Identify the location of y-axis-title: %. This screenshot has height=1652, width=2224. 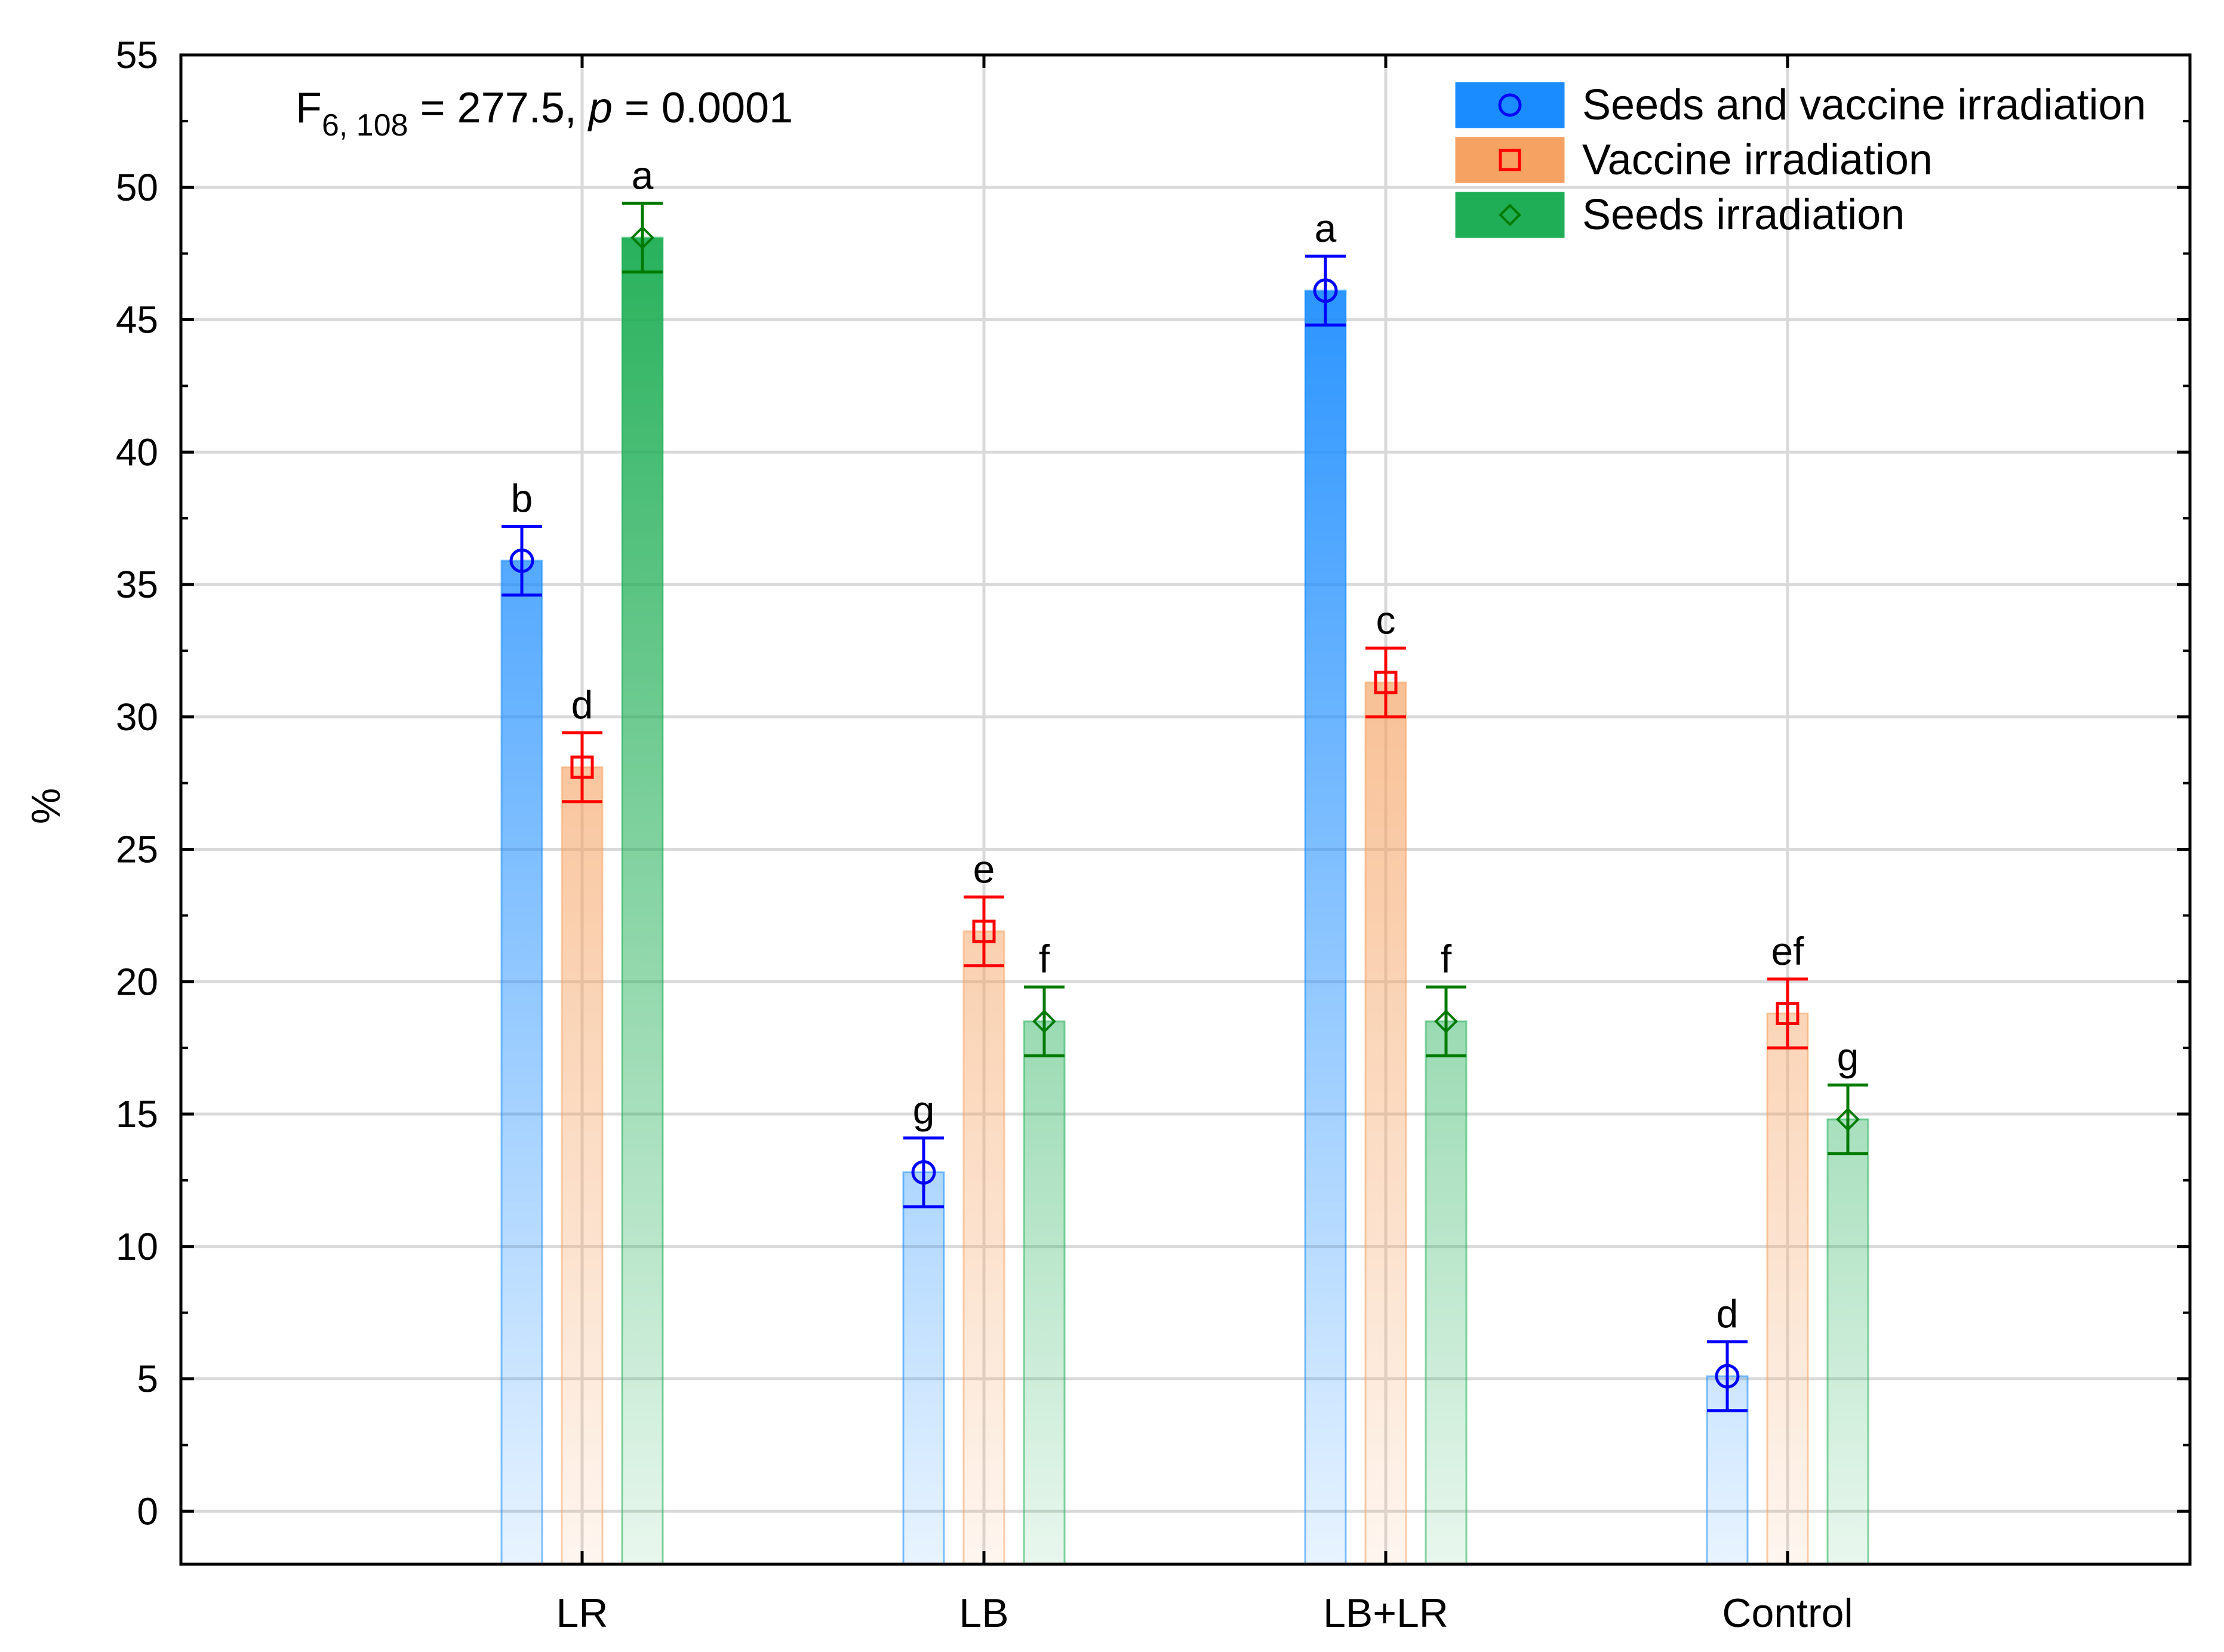
(46, 806).